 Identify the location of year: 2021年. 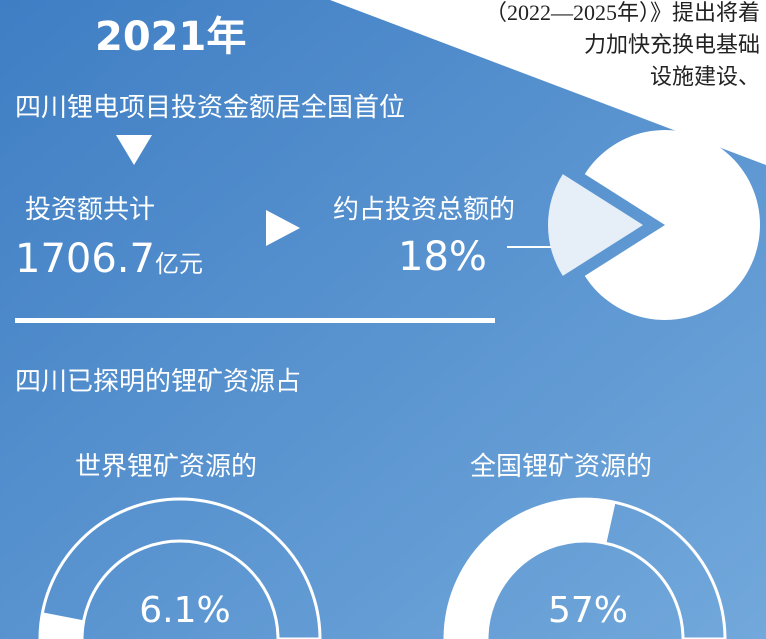
(170, 37).